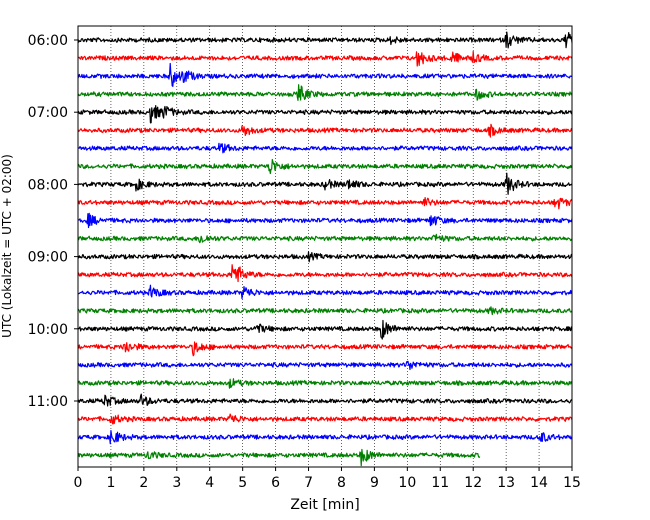  Describe the element at coordinates (440, 483) in the screenshot. I see `x-tick-label: 11` at that location.